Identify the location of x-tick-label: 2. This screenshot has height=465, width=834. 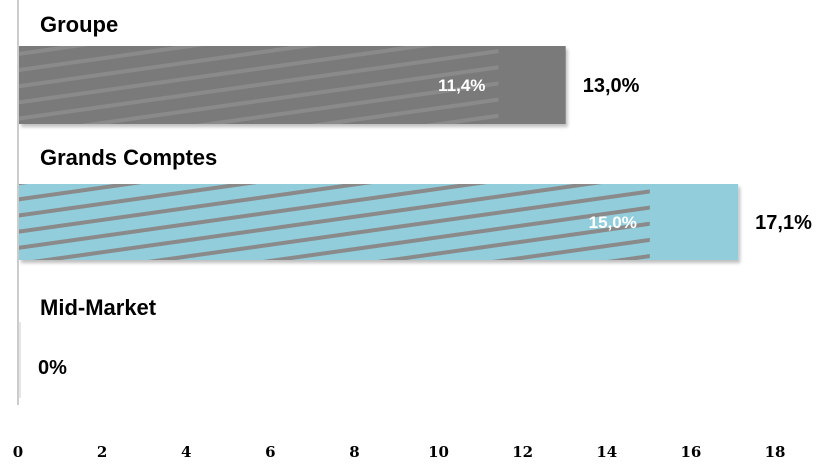
(102, 452).